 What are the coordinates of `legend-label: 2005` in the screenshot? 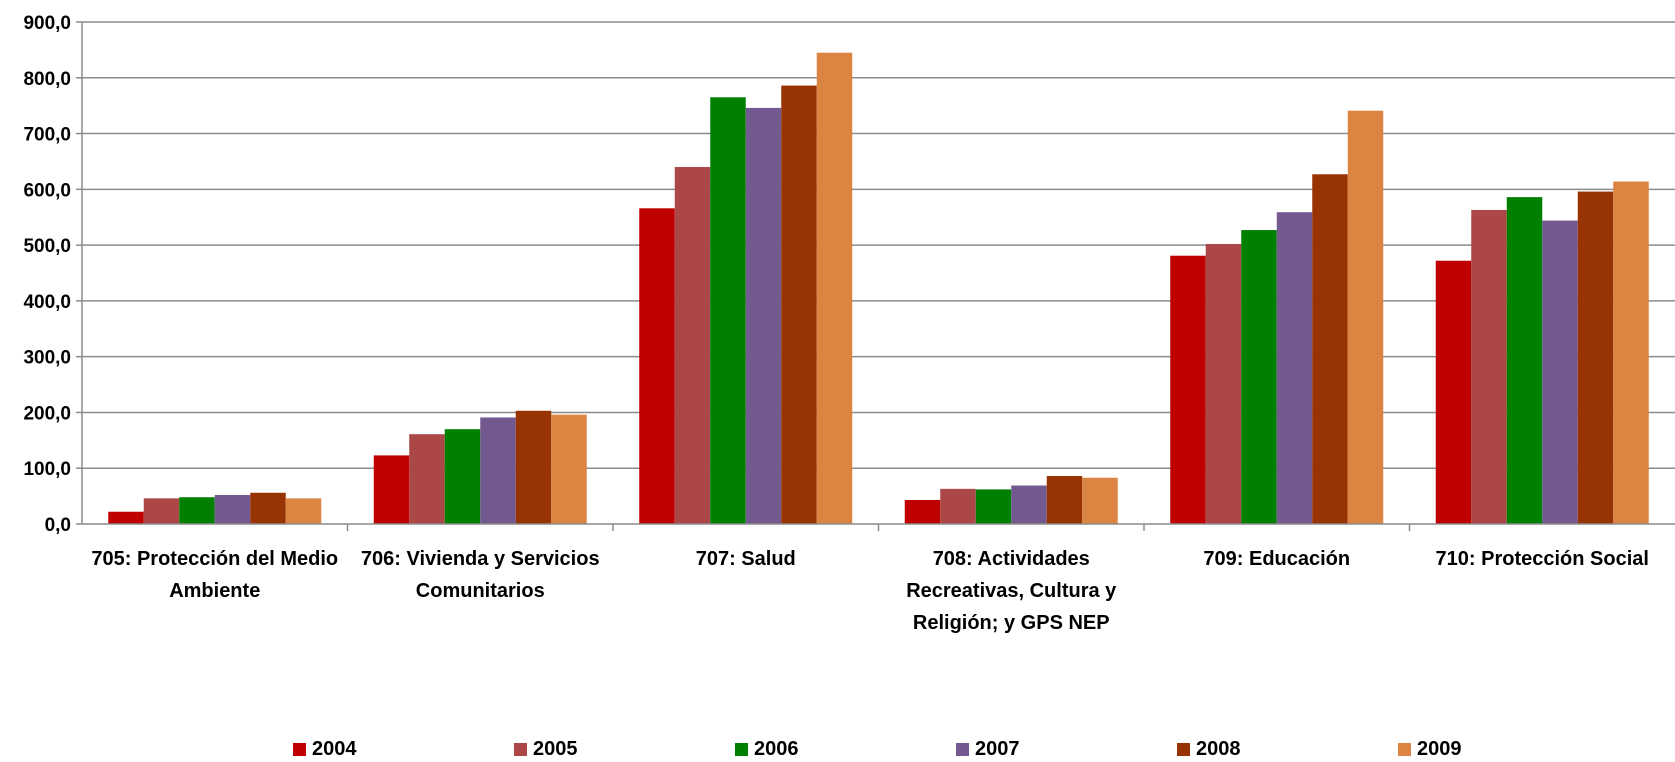 It's located at (555, 749).